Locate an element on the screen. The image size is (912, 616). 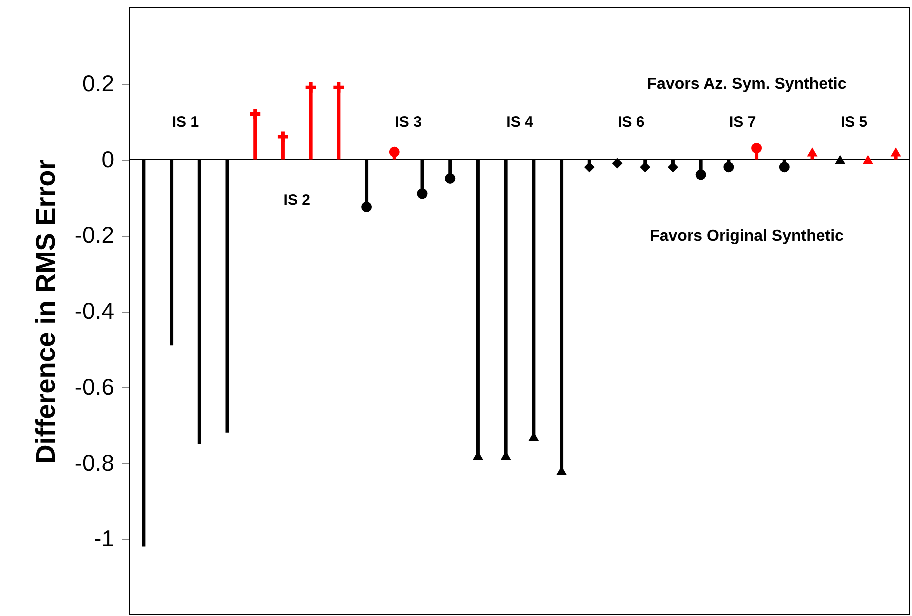
y-tick-label: -0.4 is located at coordinates (94, 311).